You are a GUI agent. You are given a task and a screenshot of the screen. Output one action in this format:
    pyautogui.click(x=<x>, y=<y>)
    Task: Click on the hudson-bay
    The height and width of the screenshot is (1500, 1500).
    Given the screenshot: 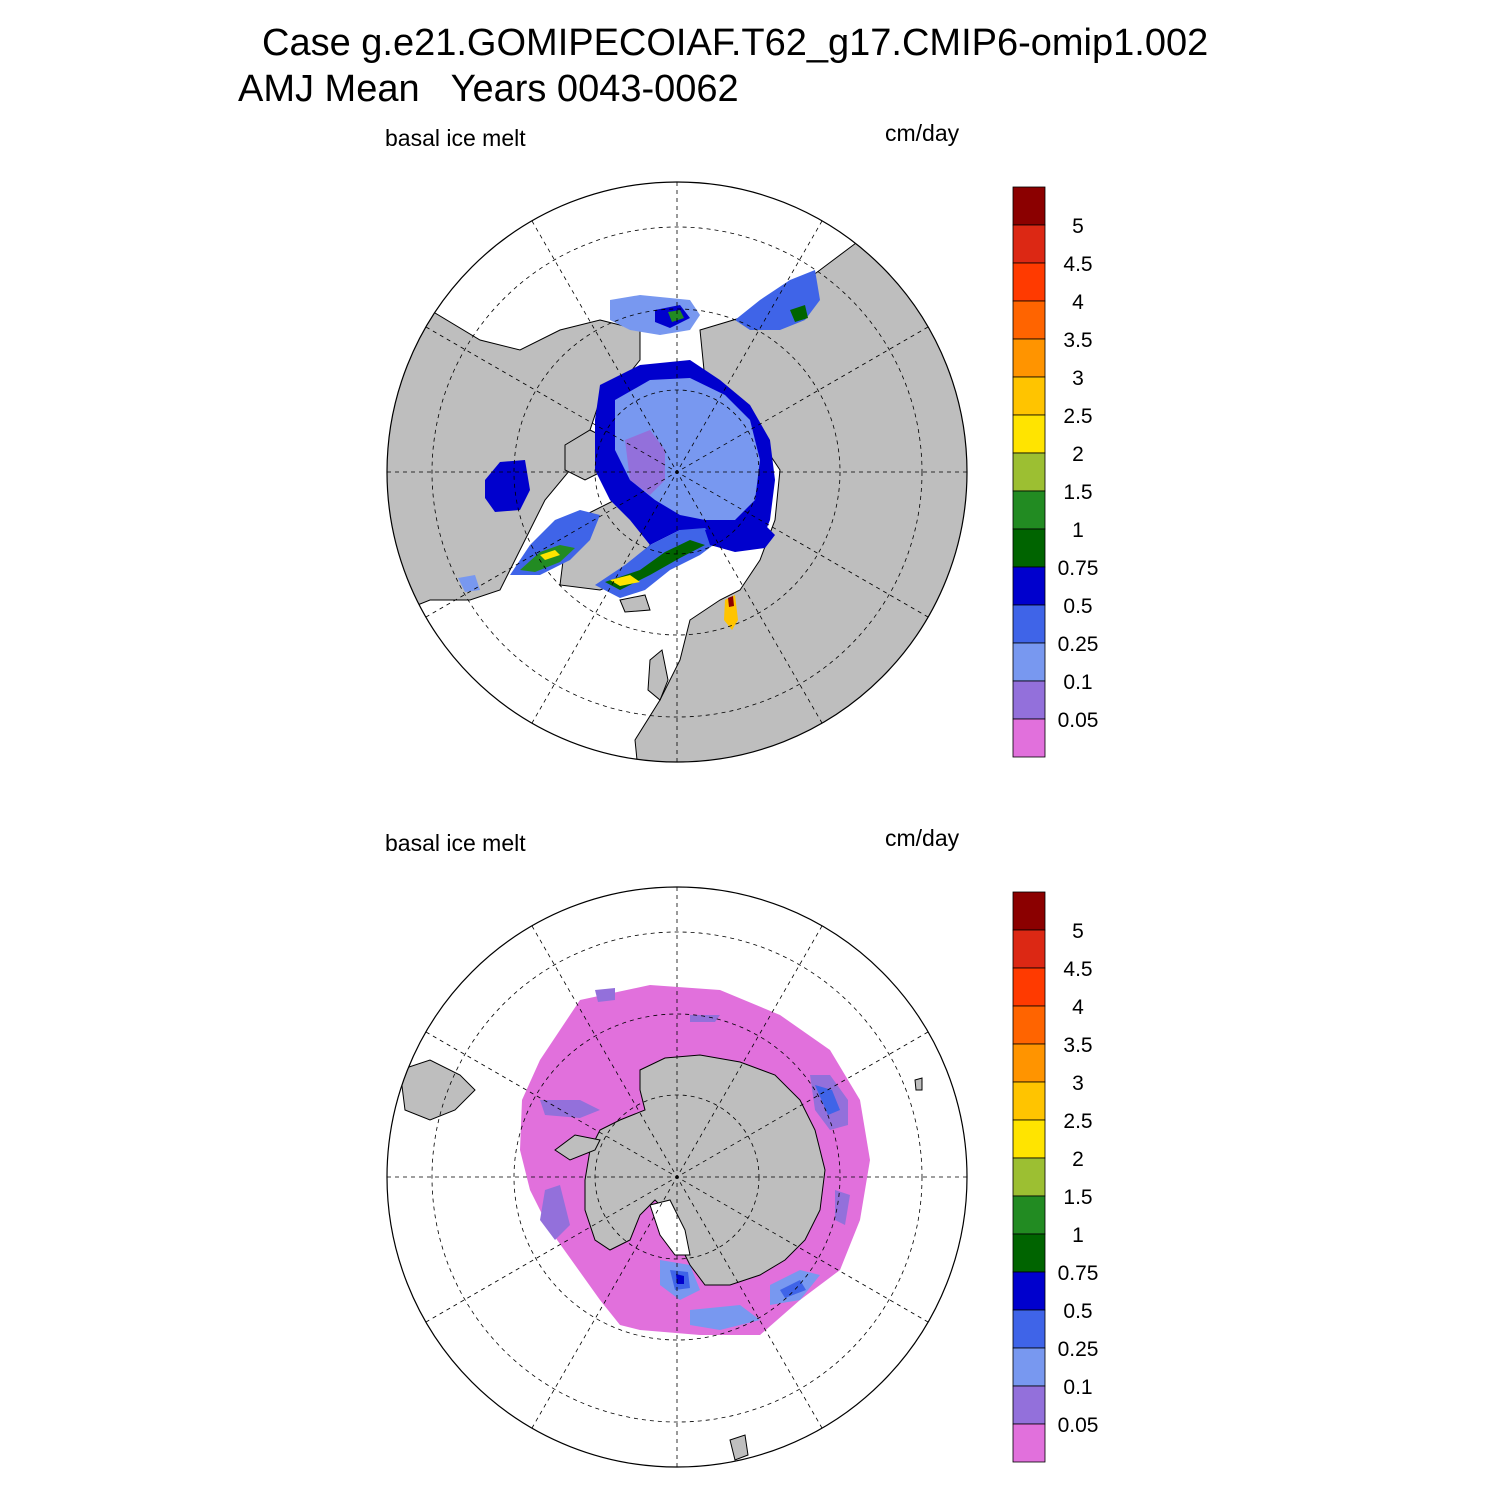 What is the action you would take?
    pyautogui.click(x=507, y=486)
    